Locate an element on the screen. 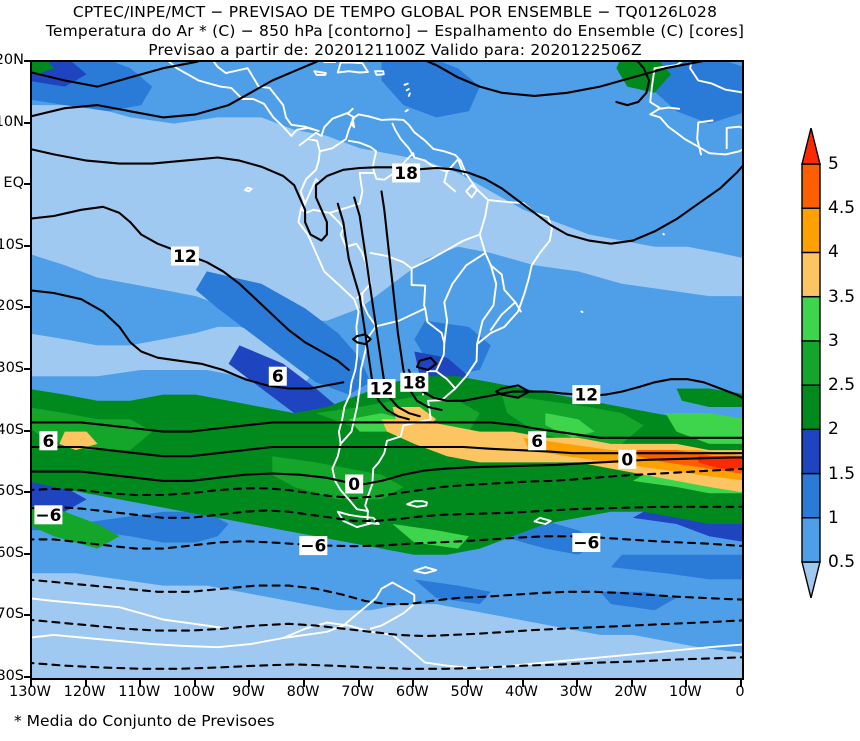 This screenshot has width=860, height=741. lat-tick-label: 60S is located at coordinates (12, 552).